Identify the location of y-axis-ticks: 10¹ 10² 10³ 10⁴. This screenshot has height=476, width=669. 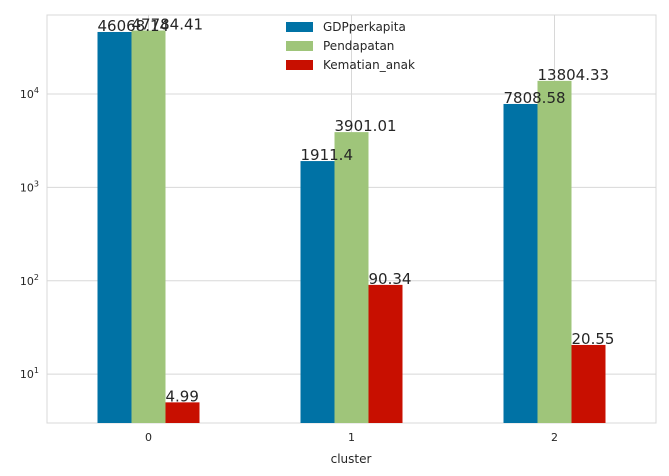
(29, 233).